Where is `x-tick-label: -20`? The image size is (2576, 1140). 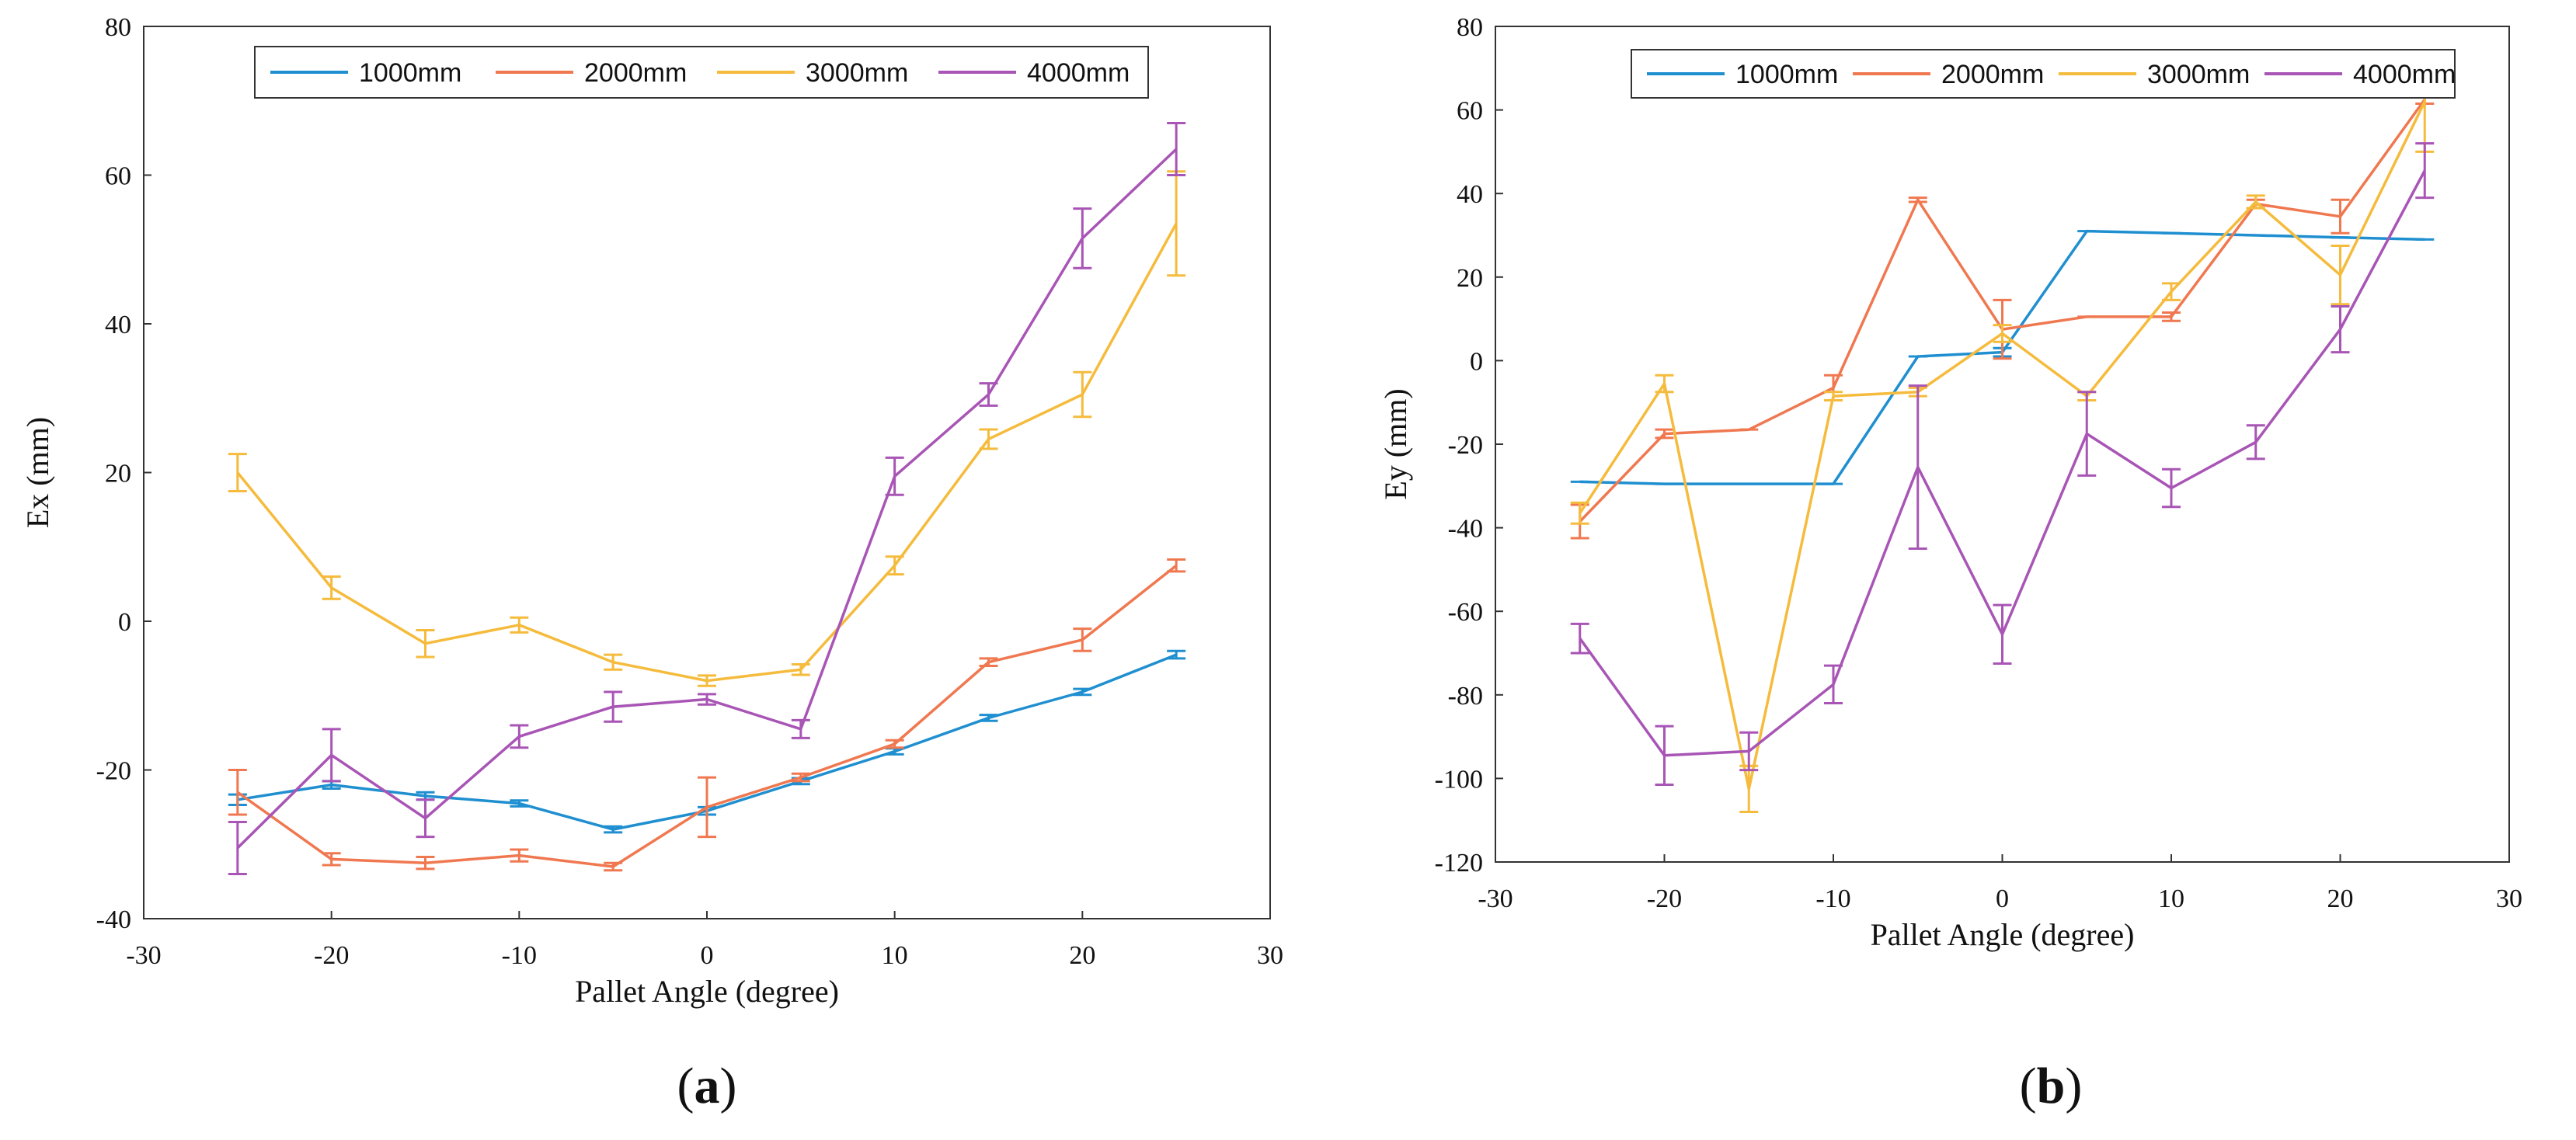 x-tick-label: -20 is located at coordinates (331, 956).